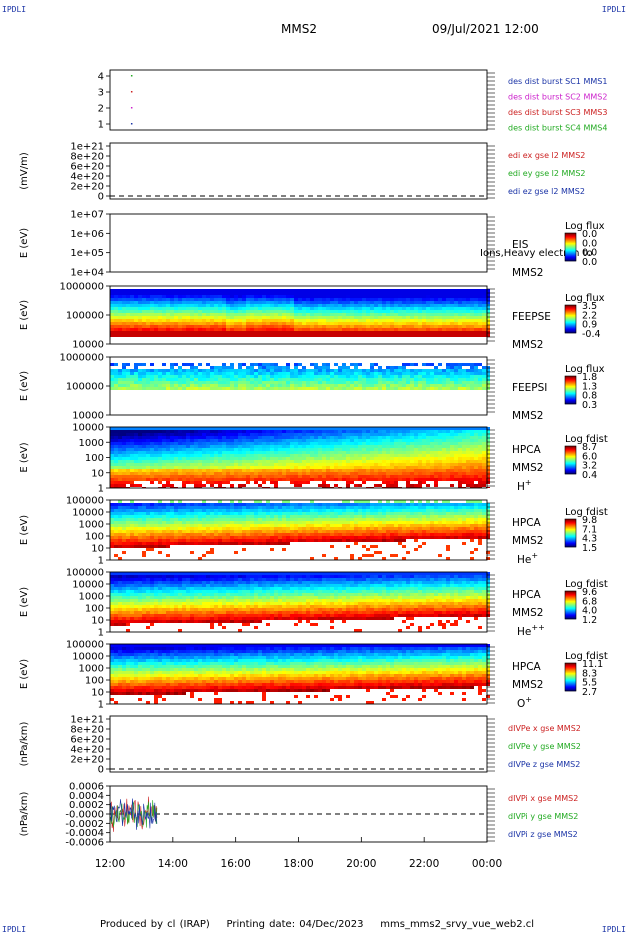 This screenshot has width=630, height=934. Describe the element at coordinates (24, 386) in the screenshot. I see `y-axis-label: E (eV)` at that location.